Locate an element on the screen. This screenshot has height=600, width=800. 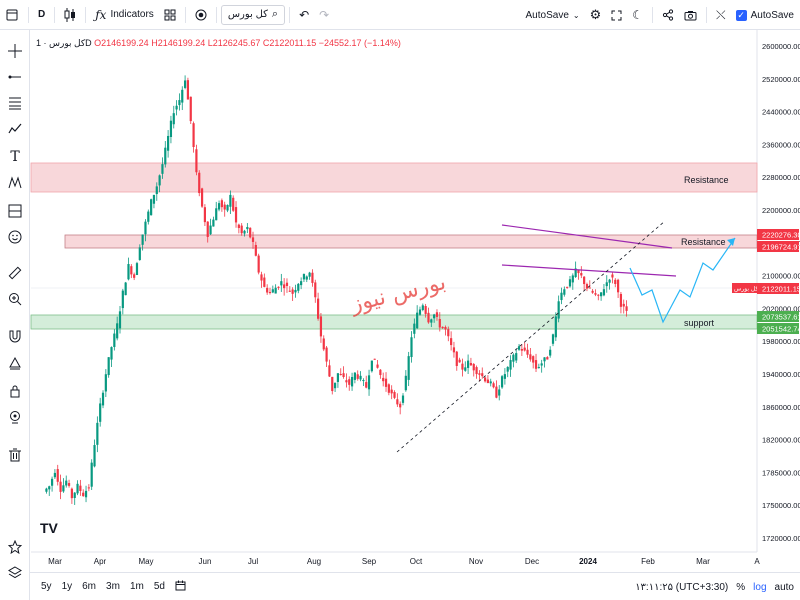
time-axis-tick-label: May is located at coordinates (145, 561).